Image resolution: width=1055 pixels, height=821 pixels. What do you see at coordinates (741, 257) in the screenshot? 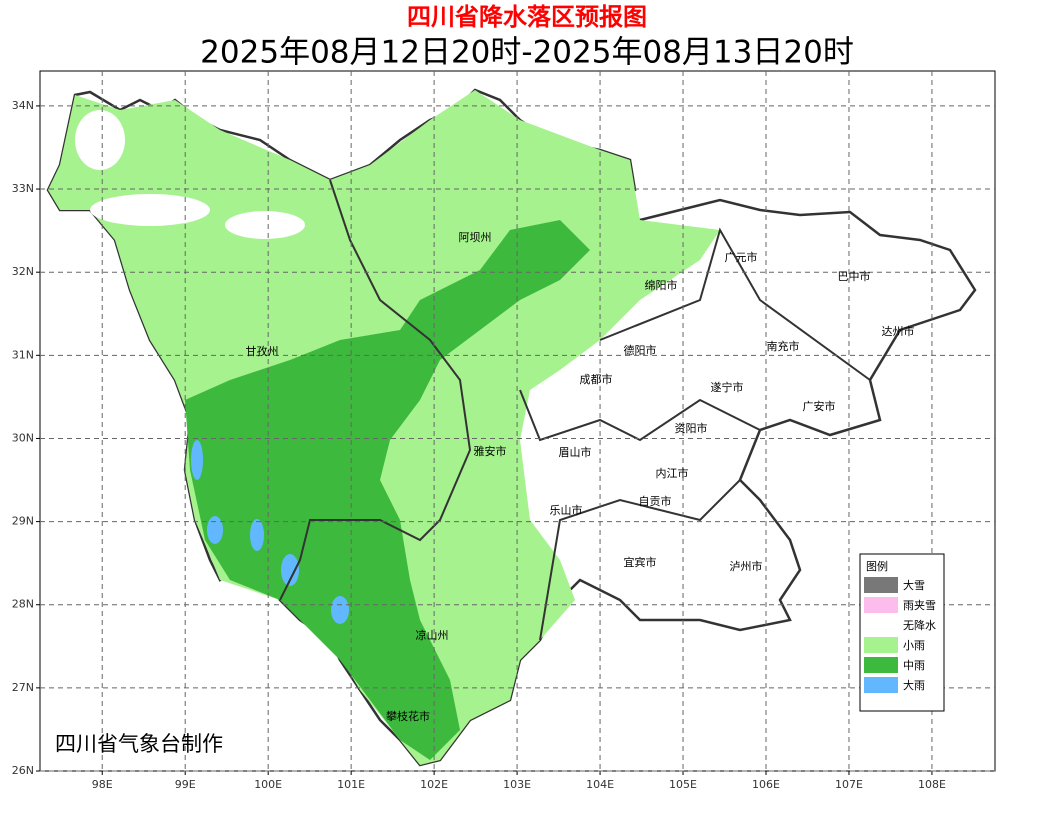
I see `region-label: 广元市` at bounding box center [741, 257].